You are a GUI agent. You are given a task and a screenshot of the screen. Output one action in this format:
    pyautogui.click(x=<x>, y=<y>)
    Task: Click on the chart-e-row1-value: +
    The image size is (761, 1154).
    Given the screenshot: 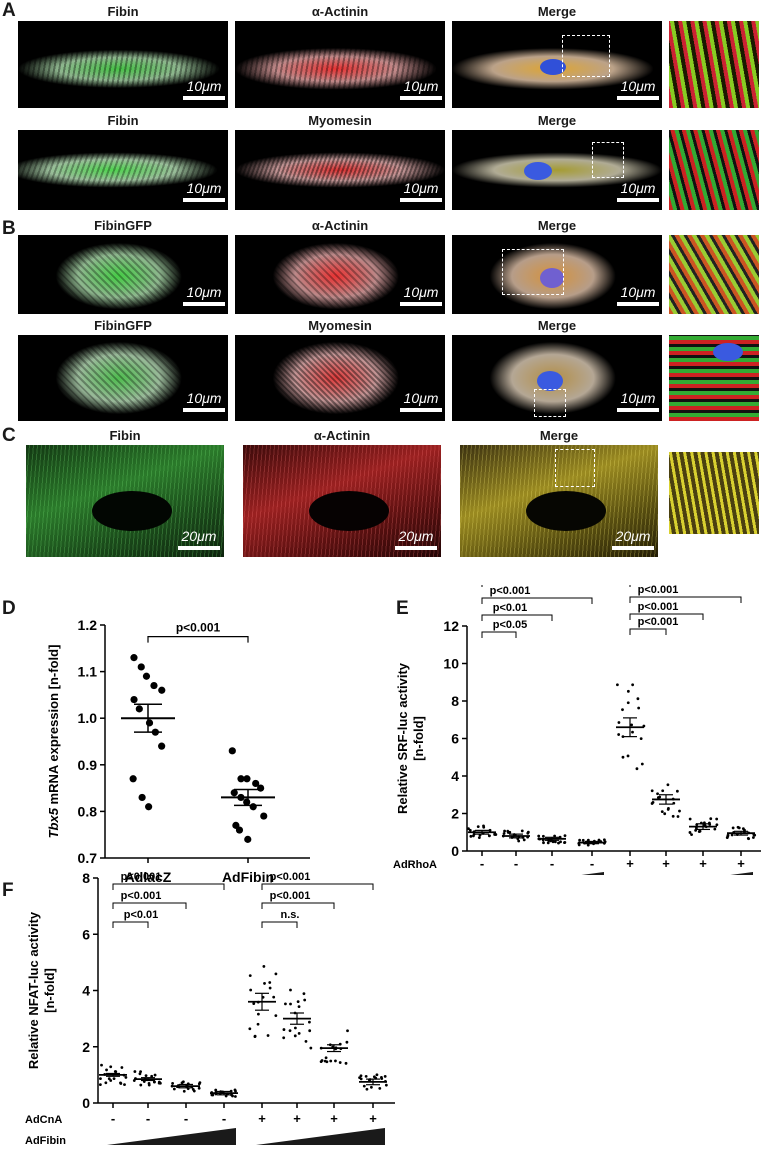 What is the action you would take?
    pyautogui.click(x=741, y=863)
    